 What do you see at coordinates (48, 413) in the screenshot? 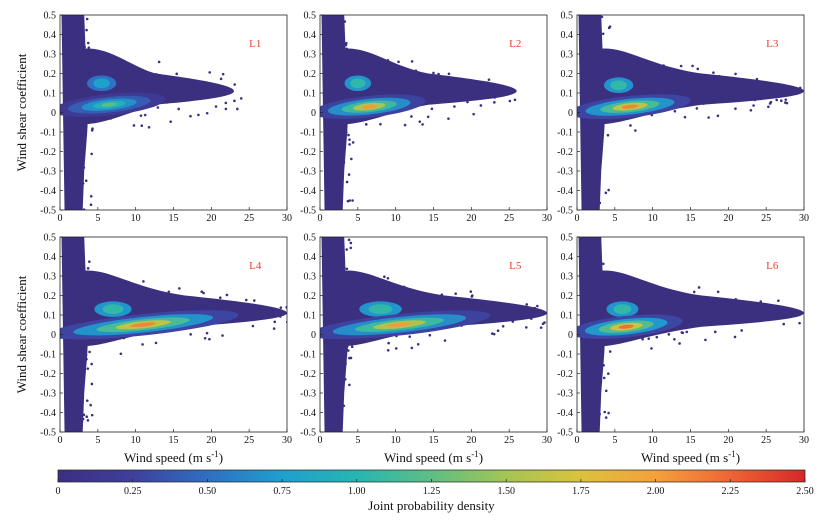
I see `y-tick-label: -0.4` at bounding box center [48, 413].